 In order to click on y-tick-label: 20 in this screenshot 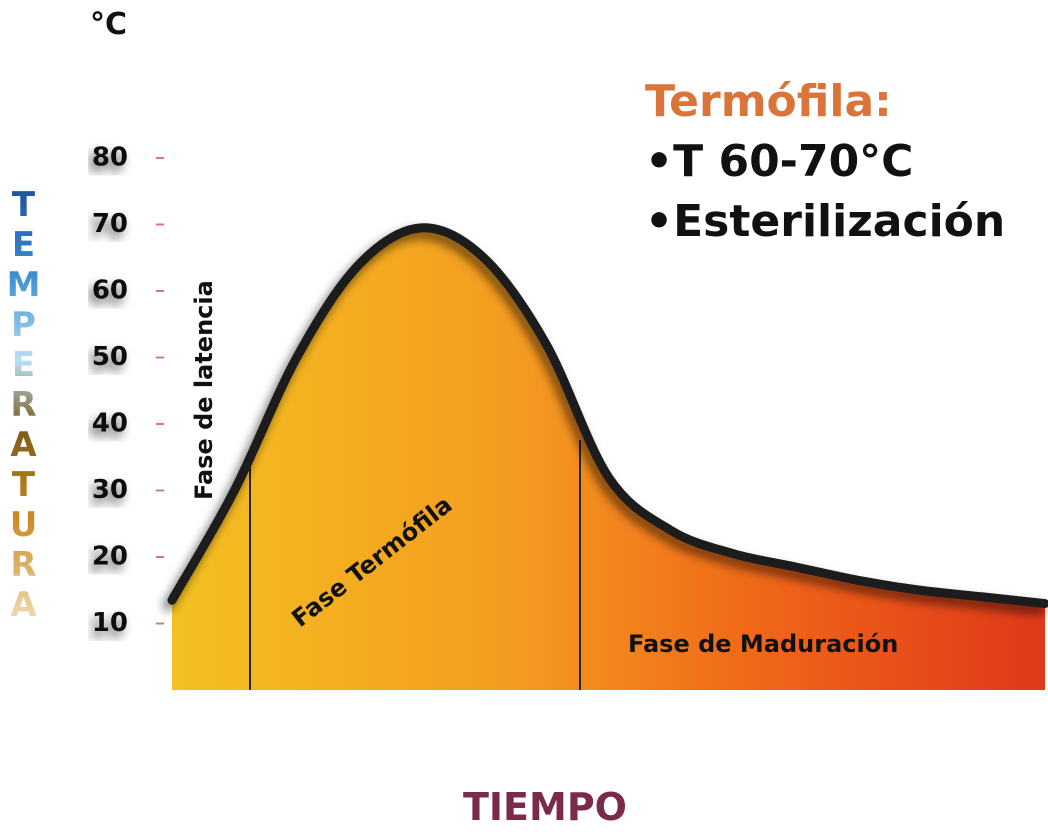, I will do `click(110, 557)`.